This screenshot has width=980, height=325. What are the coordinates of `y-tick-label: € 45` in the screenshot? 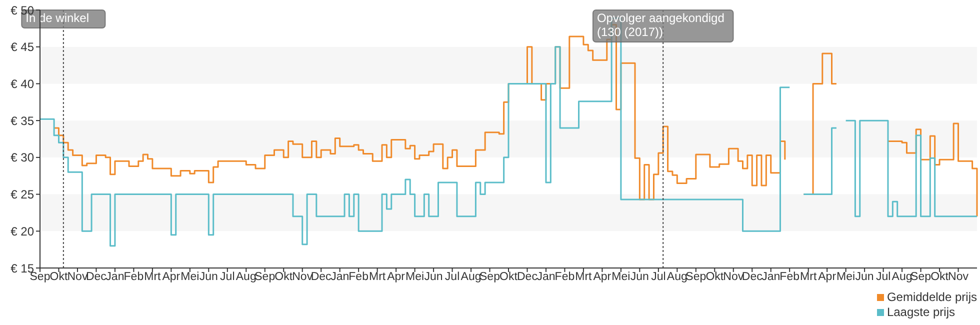 It's located at (22, 47).